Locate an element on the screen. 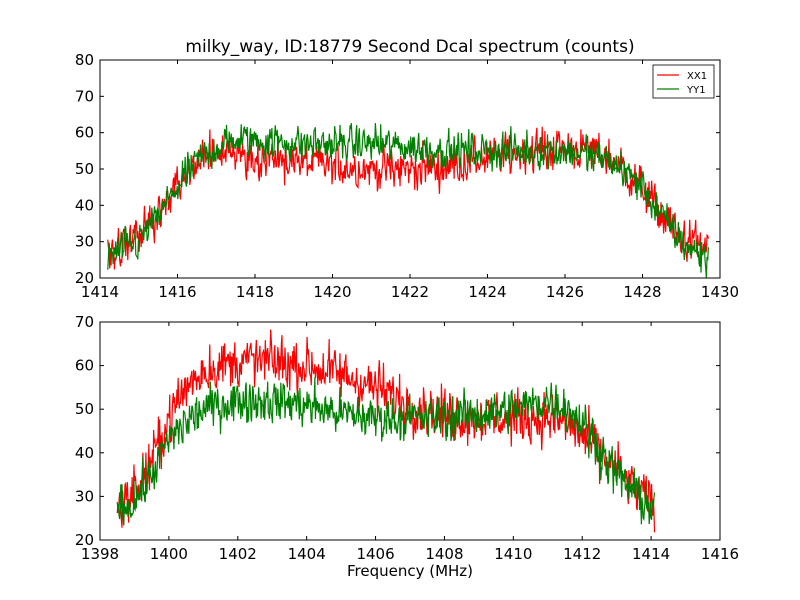  x-tick-label: 1408 is located at coordinates (444, 554).